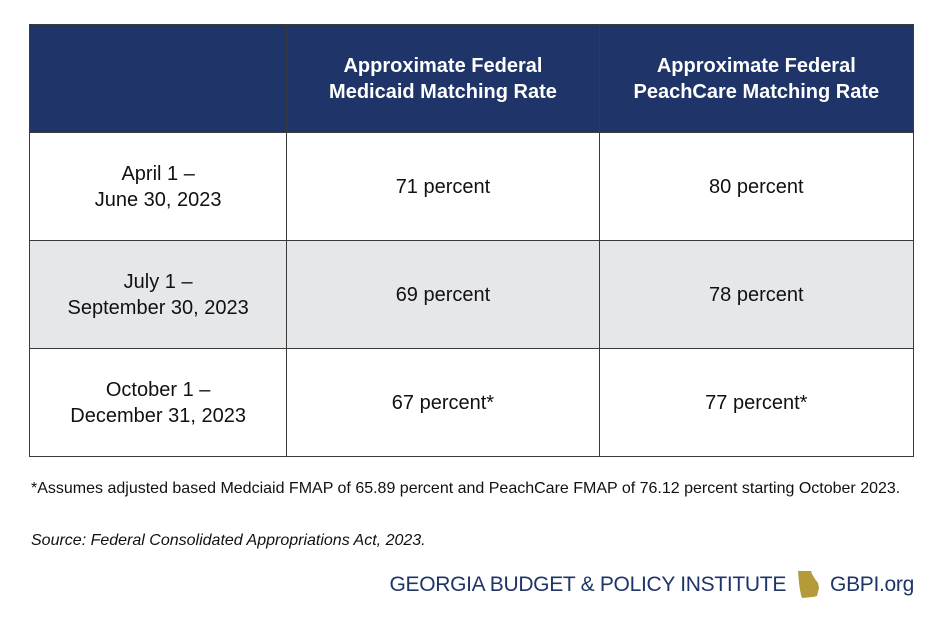 This screenshot has height=617, width=949. Describe the element at coordinates (443, 65) in the screenshot. I see `header-medicaid-line-1: Approximate Federal` at that location.